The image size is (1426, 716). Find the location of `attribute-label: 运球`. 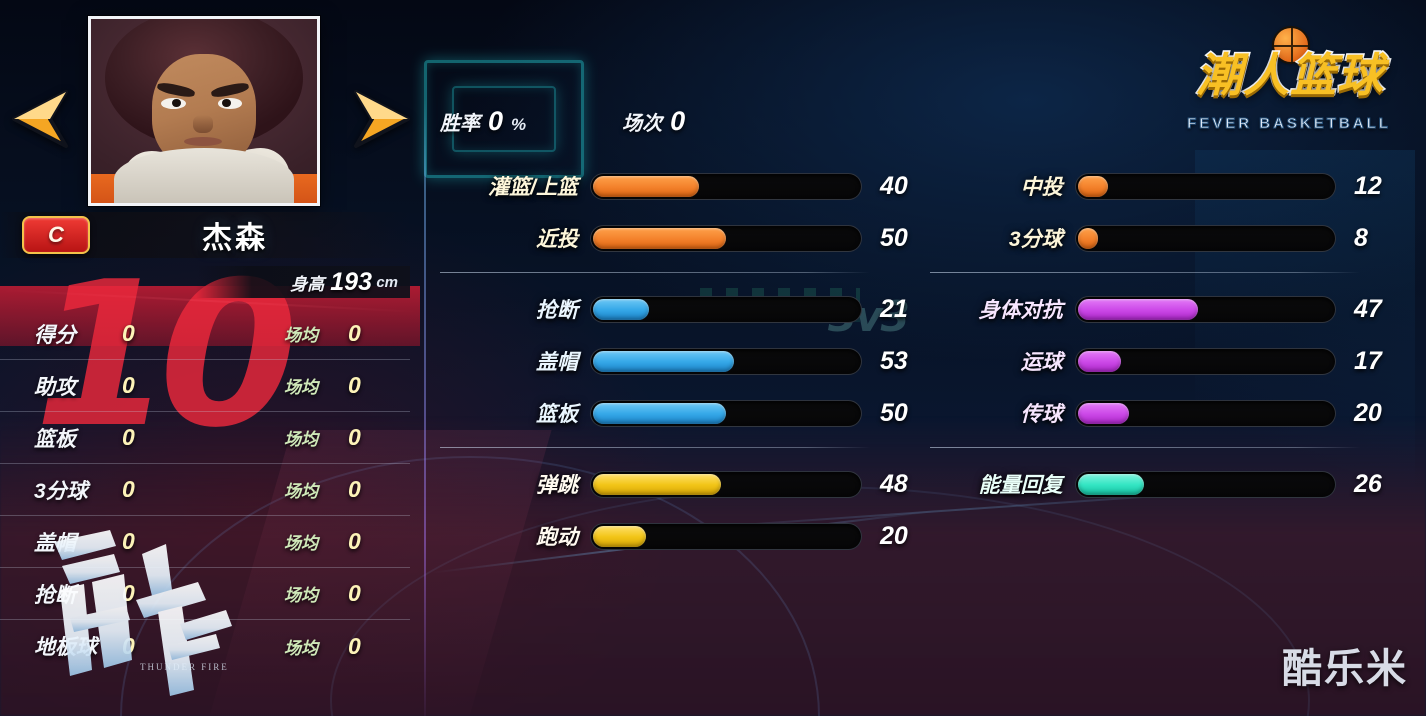

attribute-label: 运球 is located at coordinates (1041, 362).